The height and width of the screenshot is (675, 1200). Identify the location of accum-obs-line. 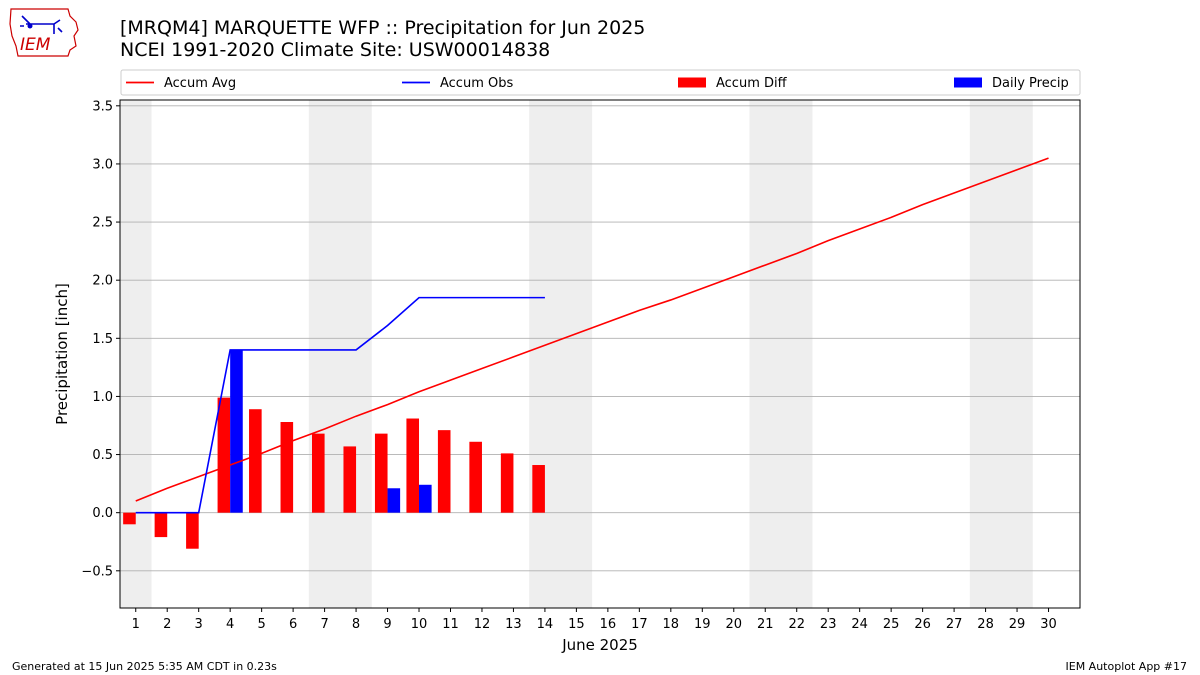
(340, 405).